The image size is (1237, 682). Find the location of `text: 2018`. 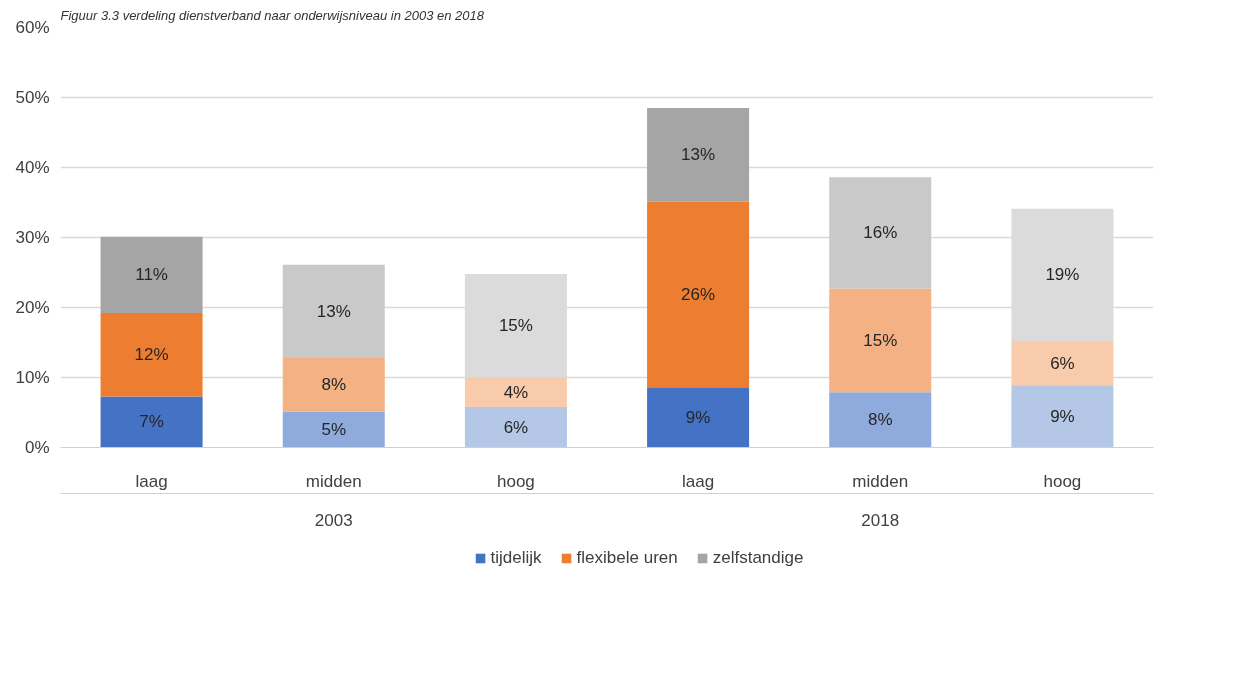

text: 2018 is located at coordinates (880, 520).